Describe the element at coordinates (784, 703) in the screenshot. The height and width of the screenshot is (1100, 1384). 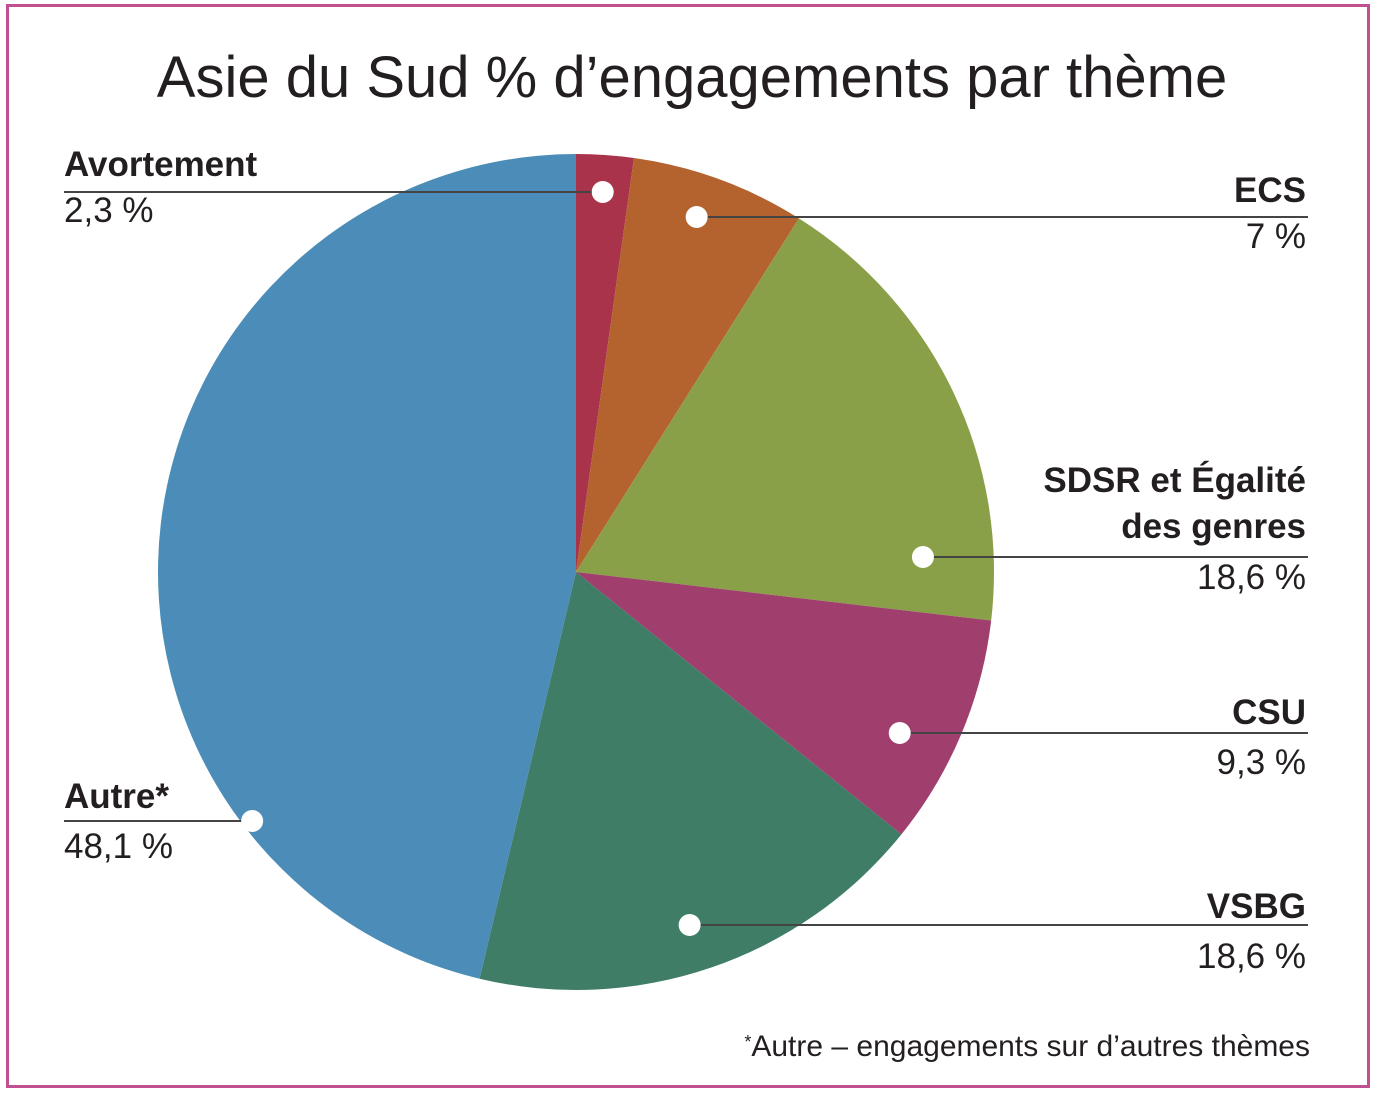
I see `pie-slice-csu` at that location.